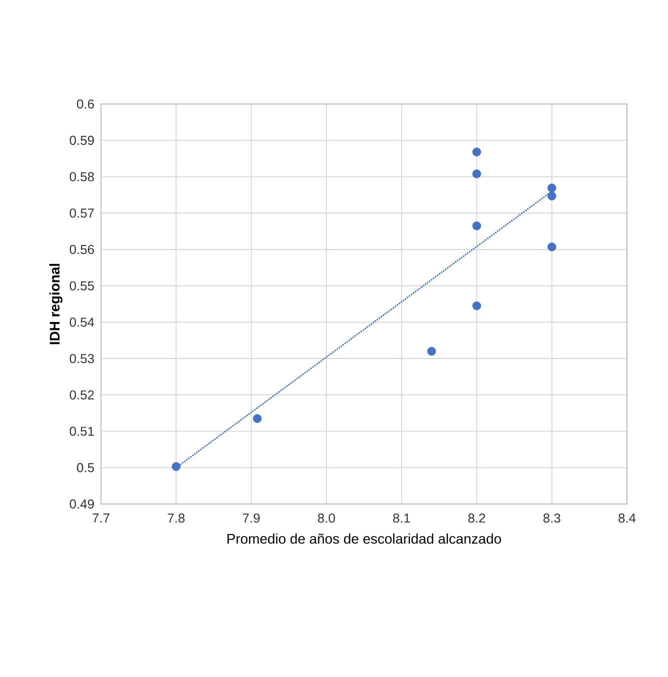 This screenshot has width=668, height=677. I want to click on y-tick-label: 0.56, so click(82, 249).